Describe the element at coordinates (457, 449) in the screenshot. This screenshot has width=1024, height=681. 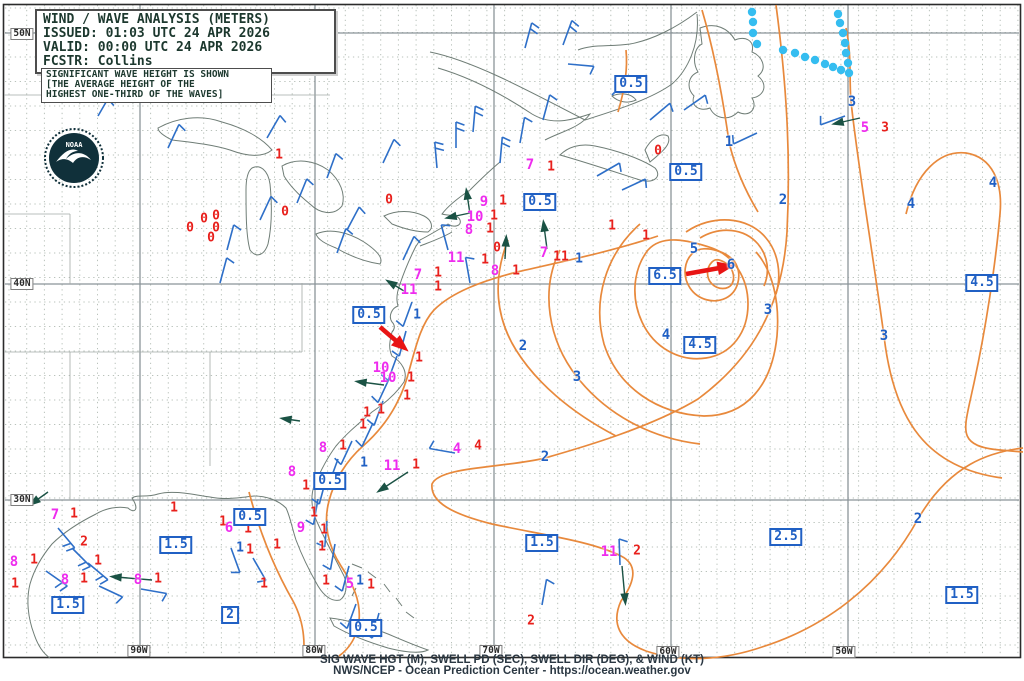
I see `station-value-magenta: 4` at that location.